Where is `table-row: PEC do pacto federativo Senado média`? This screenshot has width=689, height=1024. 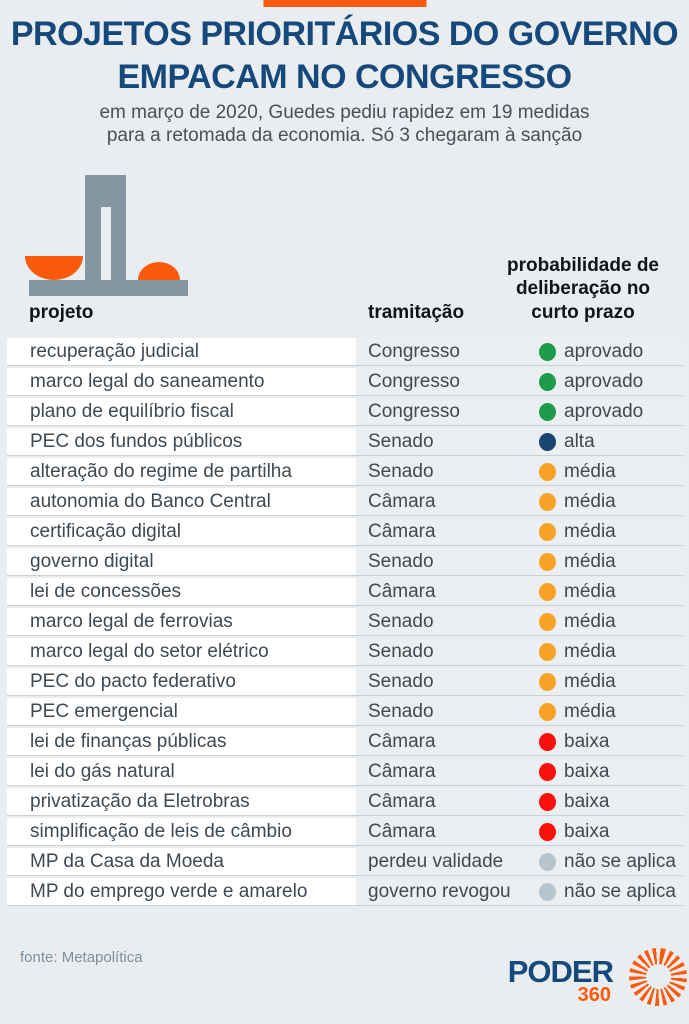 table-row: PEC do pacto federativo Senado média is located at coordinates (345, 682).